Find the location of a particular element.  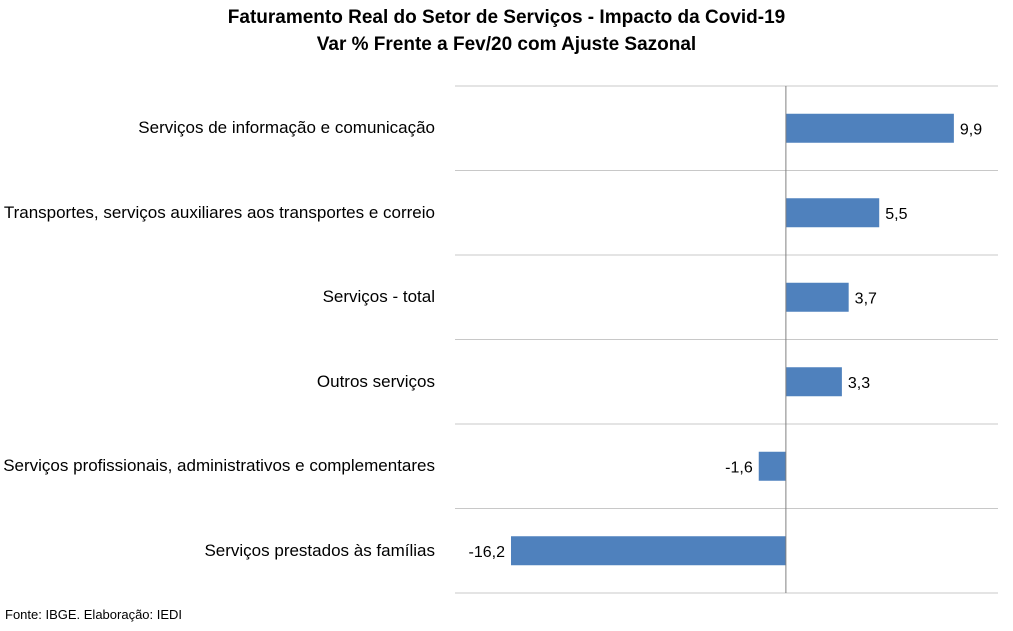

data-label: 3,7 is located at coordinates (866, 298).